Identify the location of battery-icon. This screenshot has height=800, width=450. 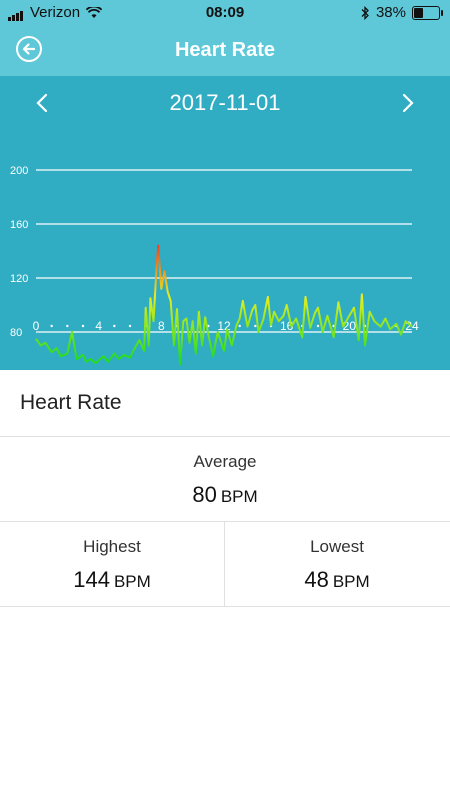
(427, 12).